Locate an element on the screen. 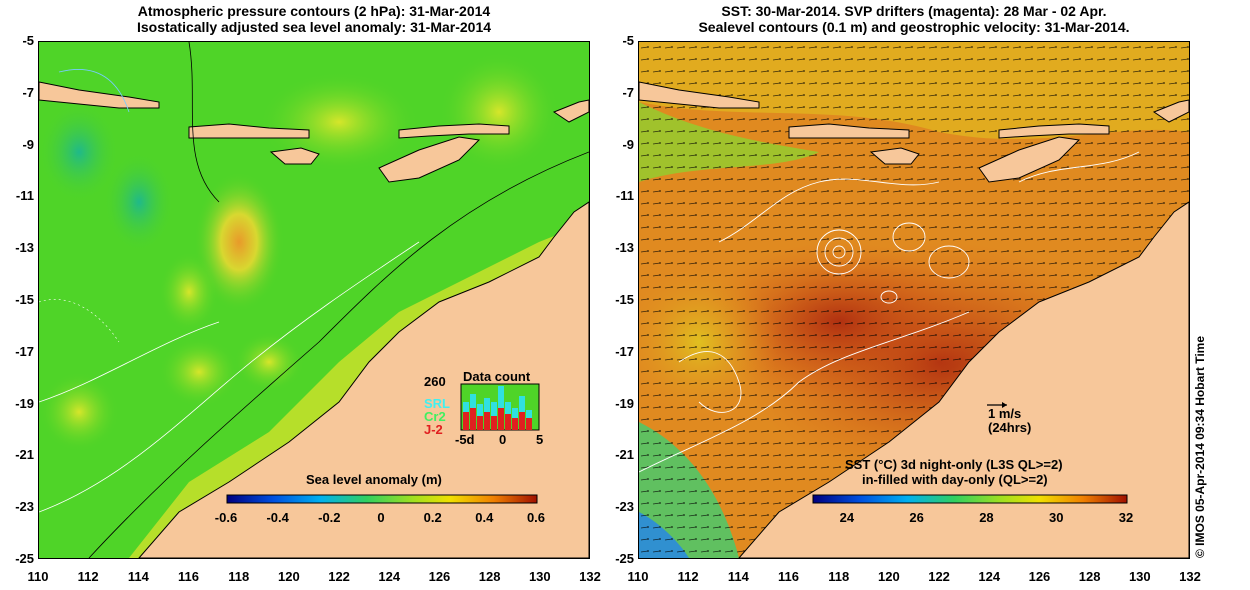 This screenshot has height=590, width=1250. data-count-inset is located at coordinates (500, 407).